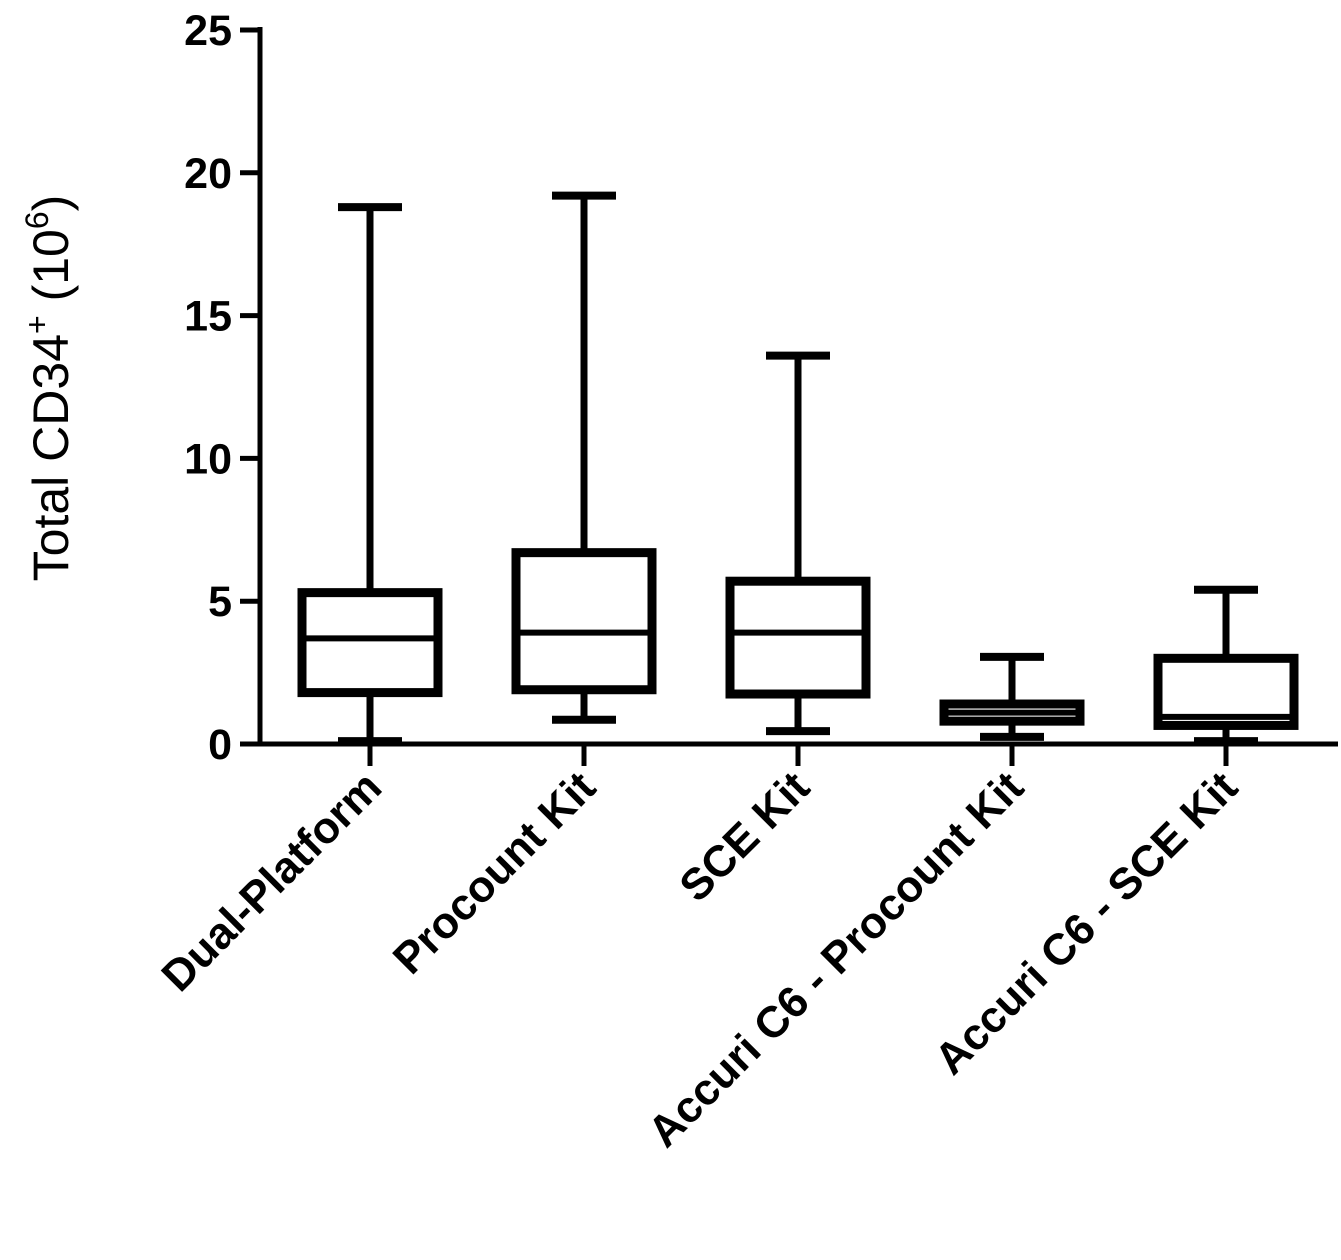 The height and width of the screenshot is (1260, 1341). Describe the element at coordinates (798, 755) in the screenshot. I see `x-ticks` at that location.